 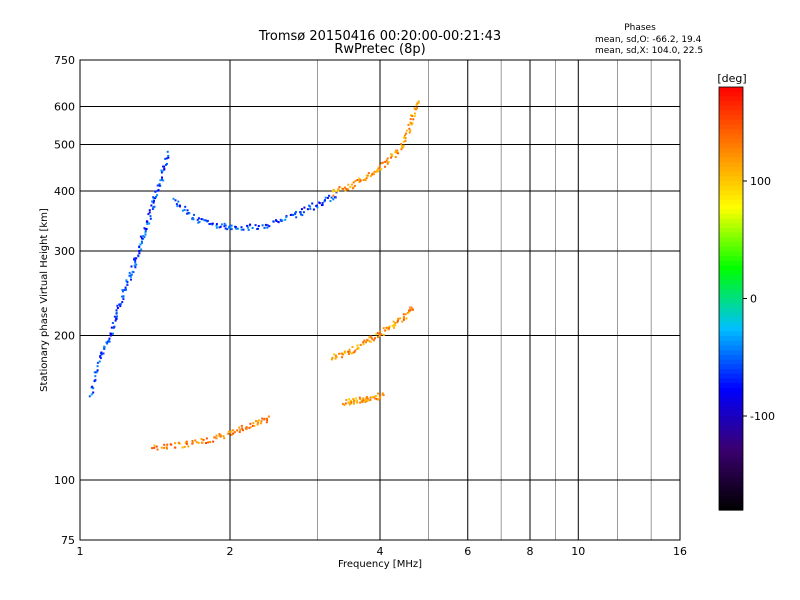 I want to click on y-tick-label: 100, so click(x=64, y=480).